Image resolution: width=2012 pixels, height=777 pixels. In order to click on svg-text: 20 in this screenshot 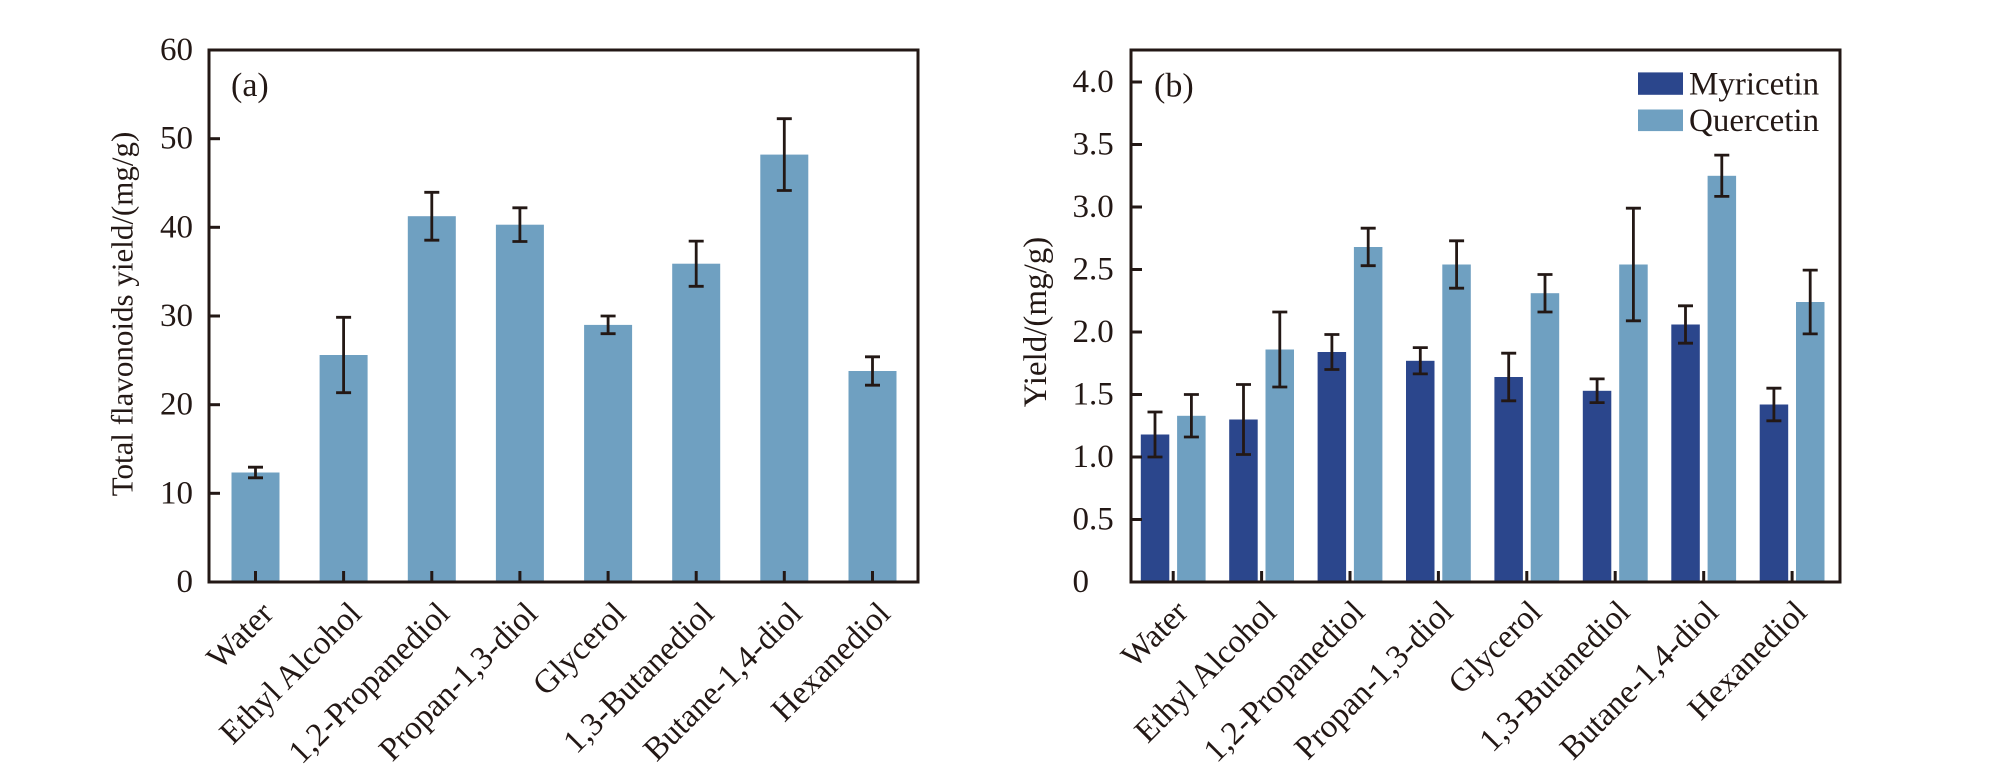, I will do `click(176, 405)`.